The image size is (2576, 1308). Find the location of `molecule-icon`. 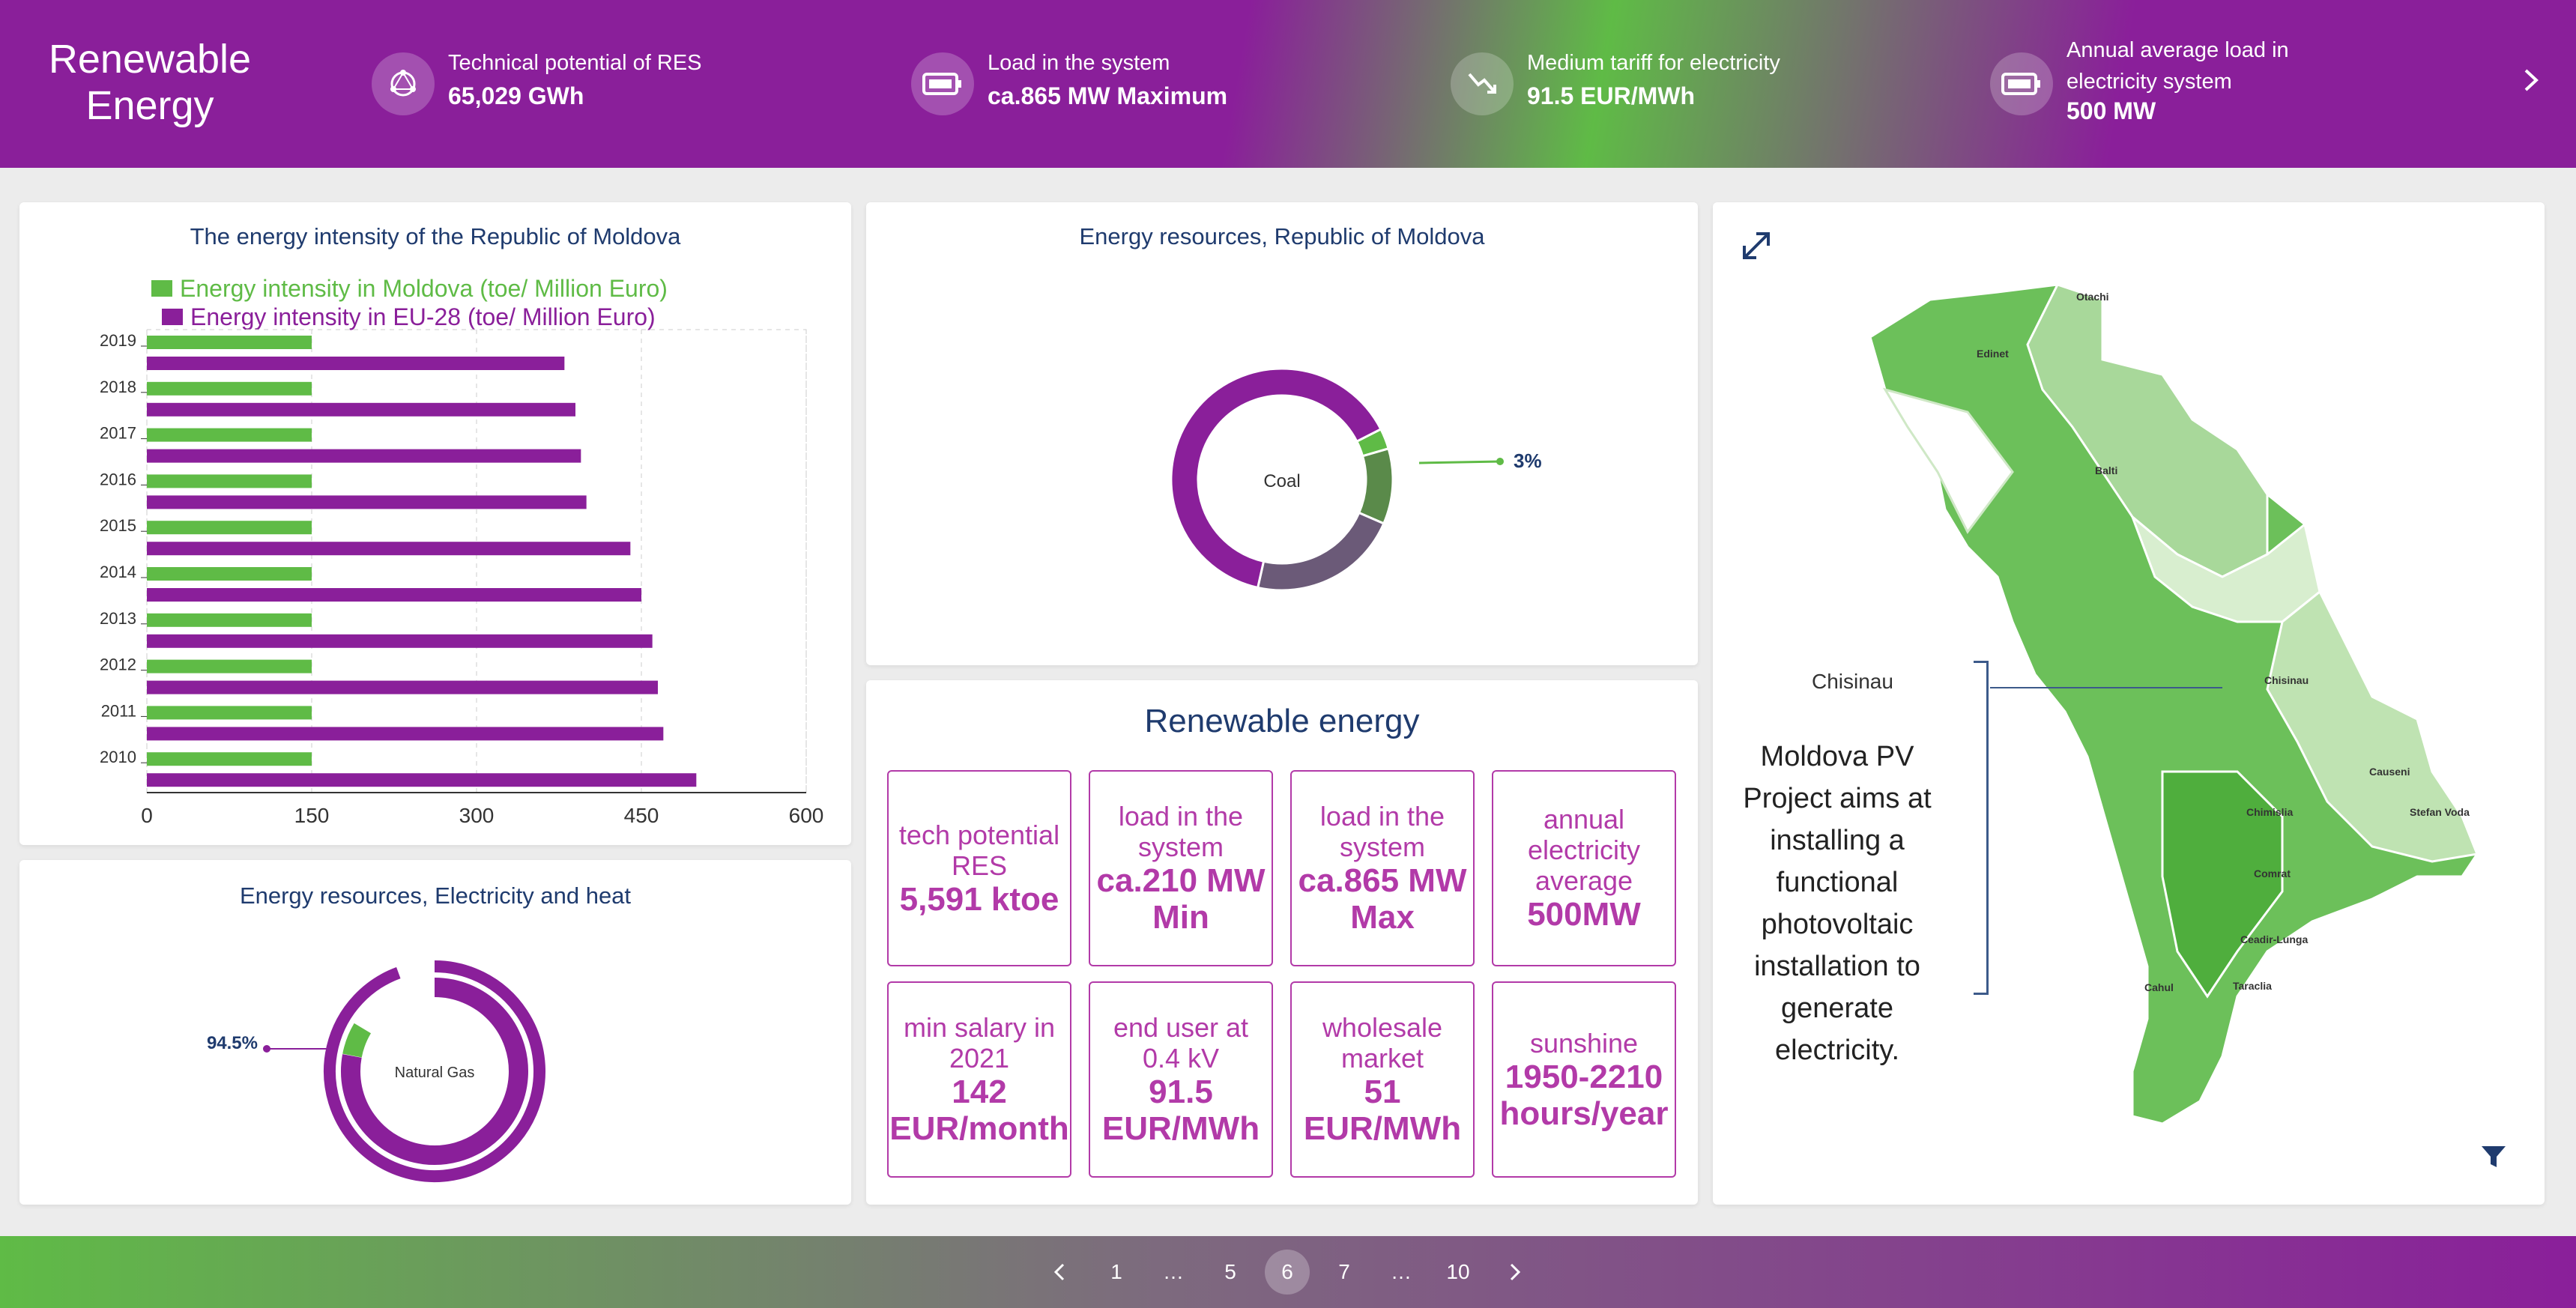

molecule-icon is located at coordinates (403, 84).